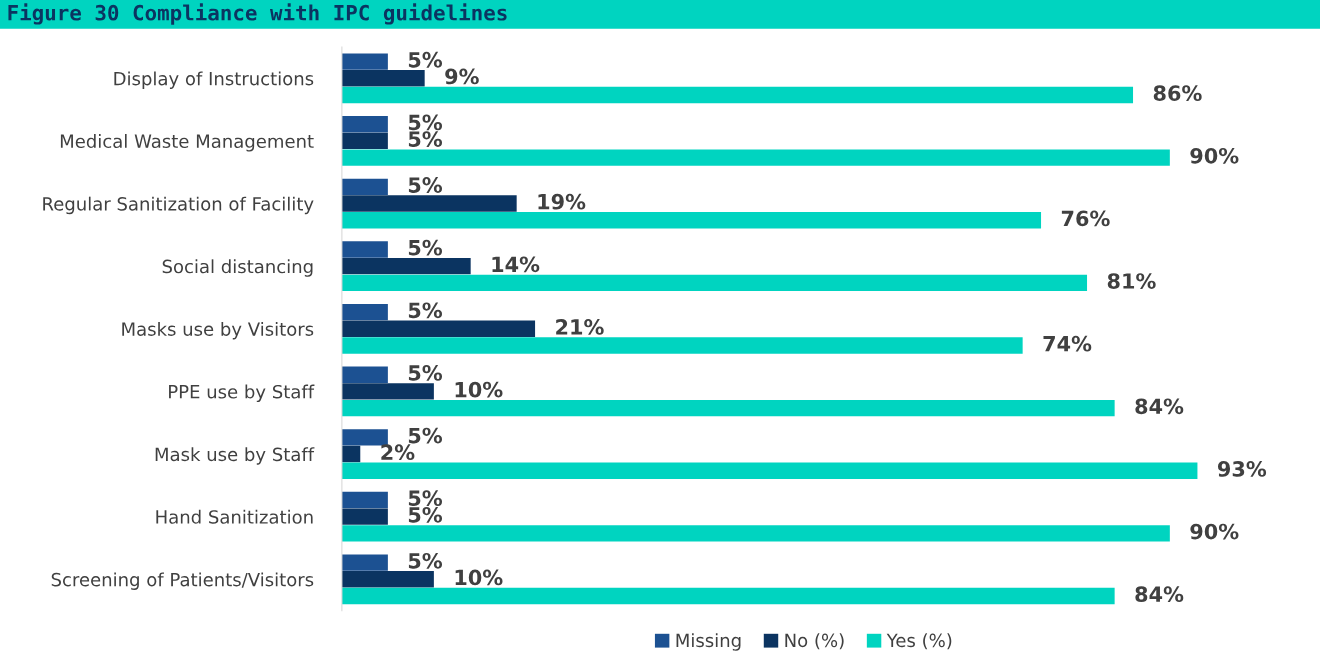 This screenshot has height=671, width=1320. Describe the element at coordinates (919, 641) in the screenshot. I see `legend-label: Yes (%)` at that location.